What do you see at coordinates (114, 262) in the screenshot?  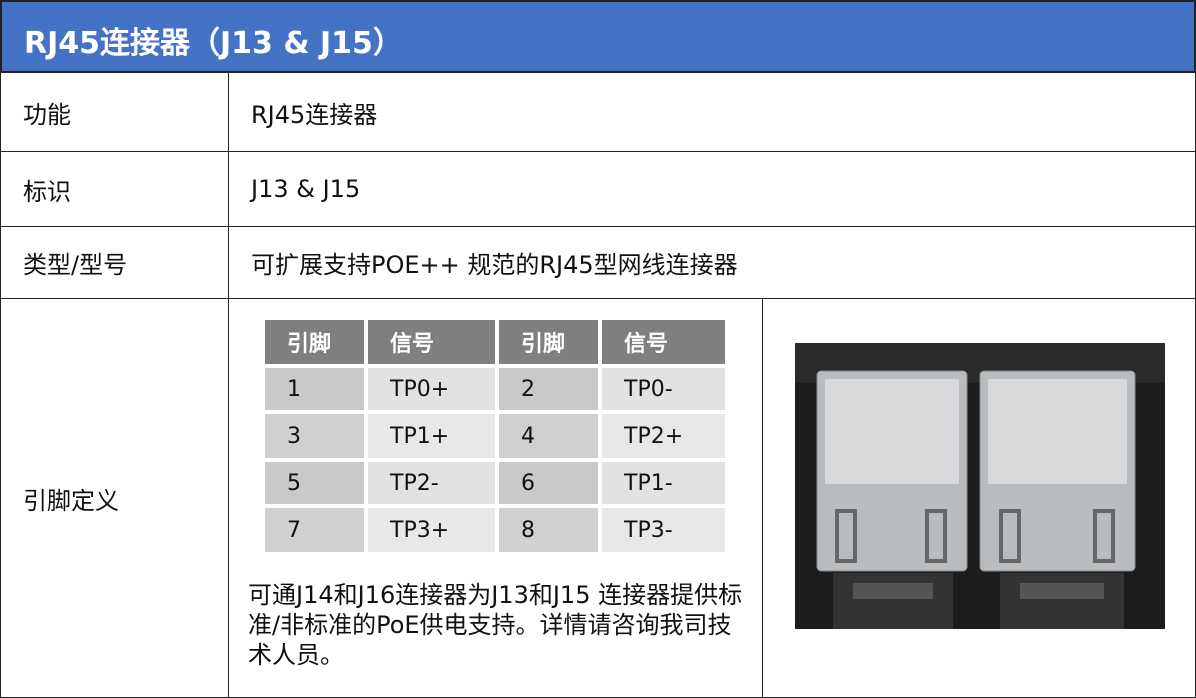 I see `row-label: 类型/型号` at bounding box center [114, 262].